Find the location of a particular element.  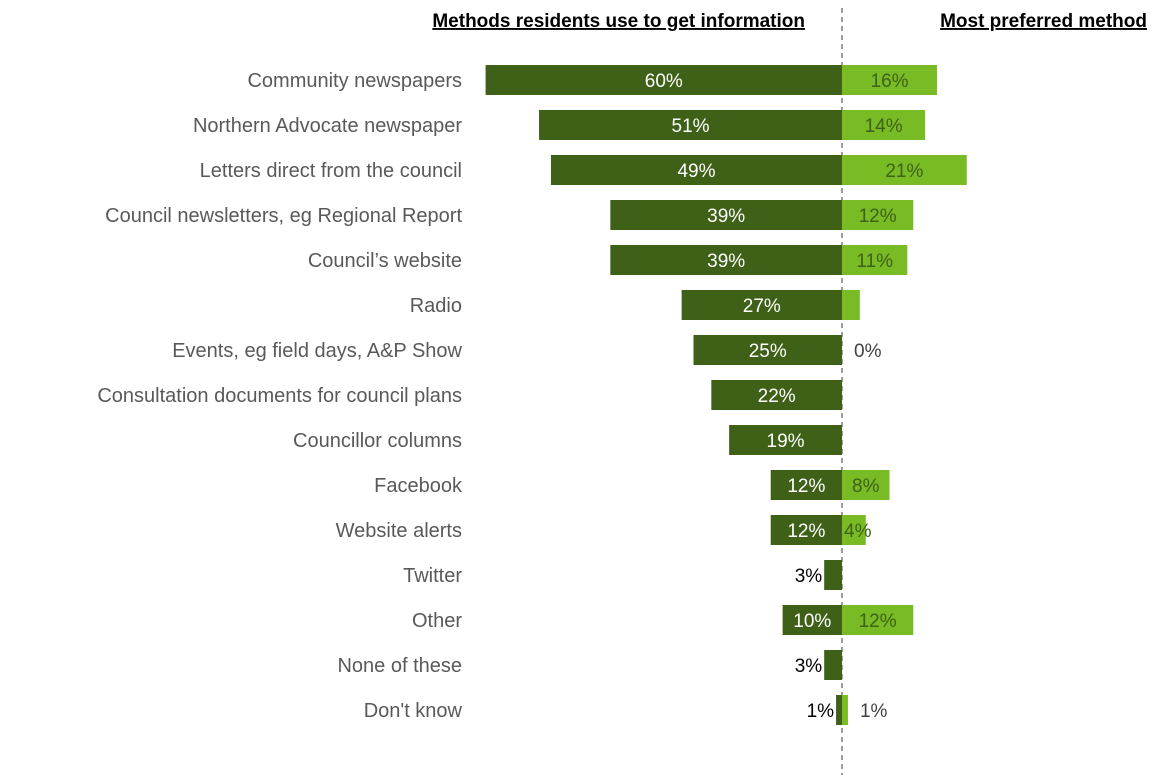

category-label: Facebook is located at coordinates (418, 486).